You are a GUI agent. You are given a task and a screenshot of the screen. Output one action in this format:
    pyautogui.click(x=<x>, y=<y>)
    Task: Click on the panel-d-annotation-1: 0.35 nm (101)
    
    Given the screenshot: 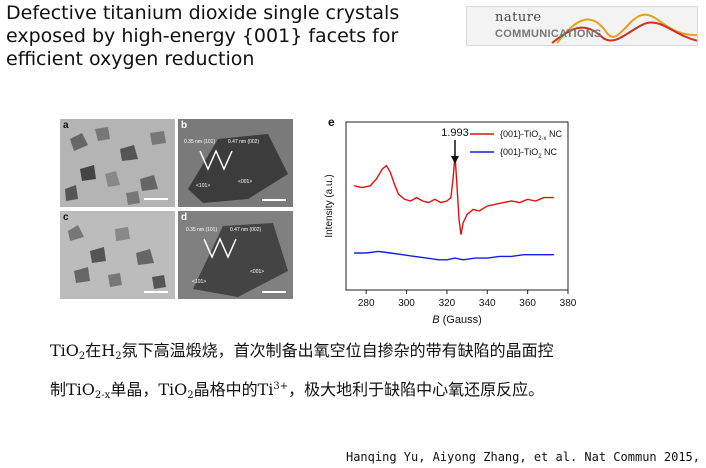 What is the action you would take?
    pyautogui.click(x=202, y=230)
    